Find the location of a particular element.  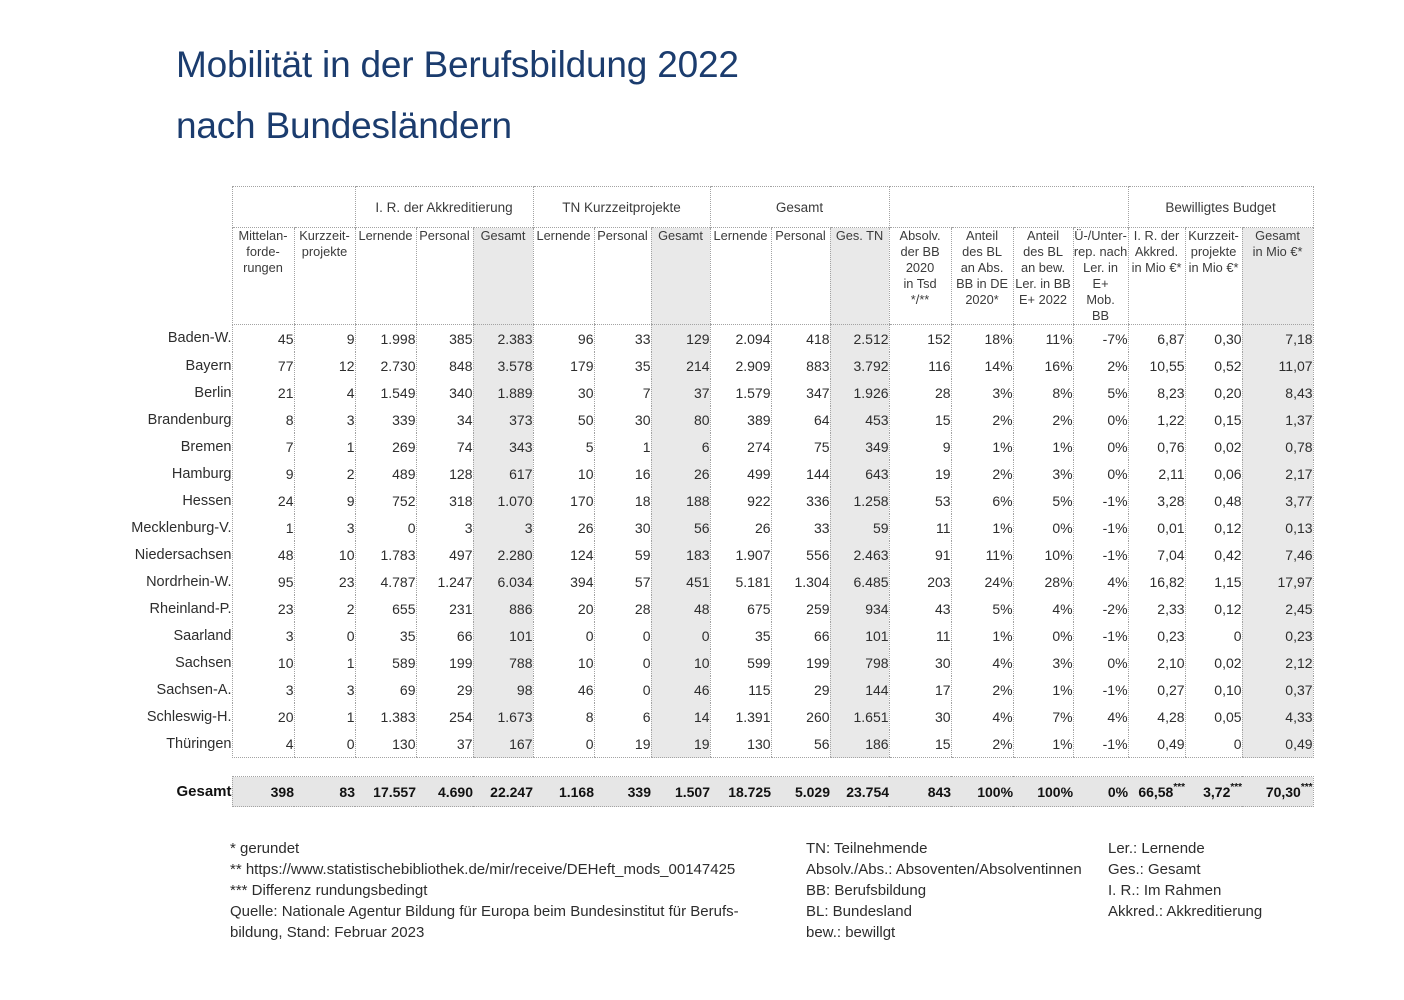

column-header: Mittelan- forde- rungen is located at coordinates (262, 276).